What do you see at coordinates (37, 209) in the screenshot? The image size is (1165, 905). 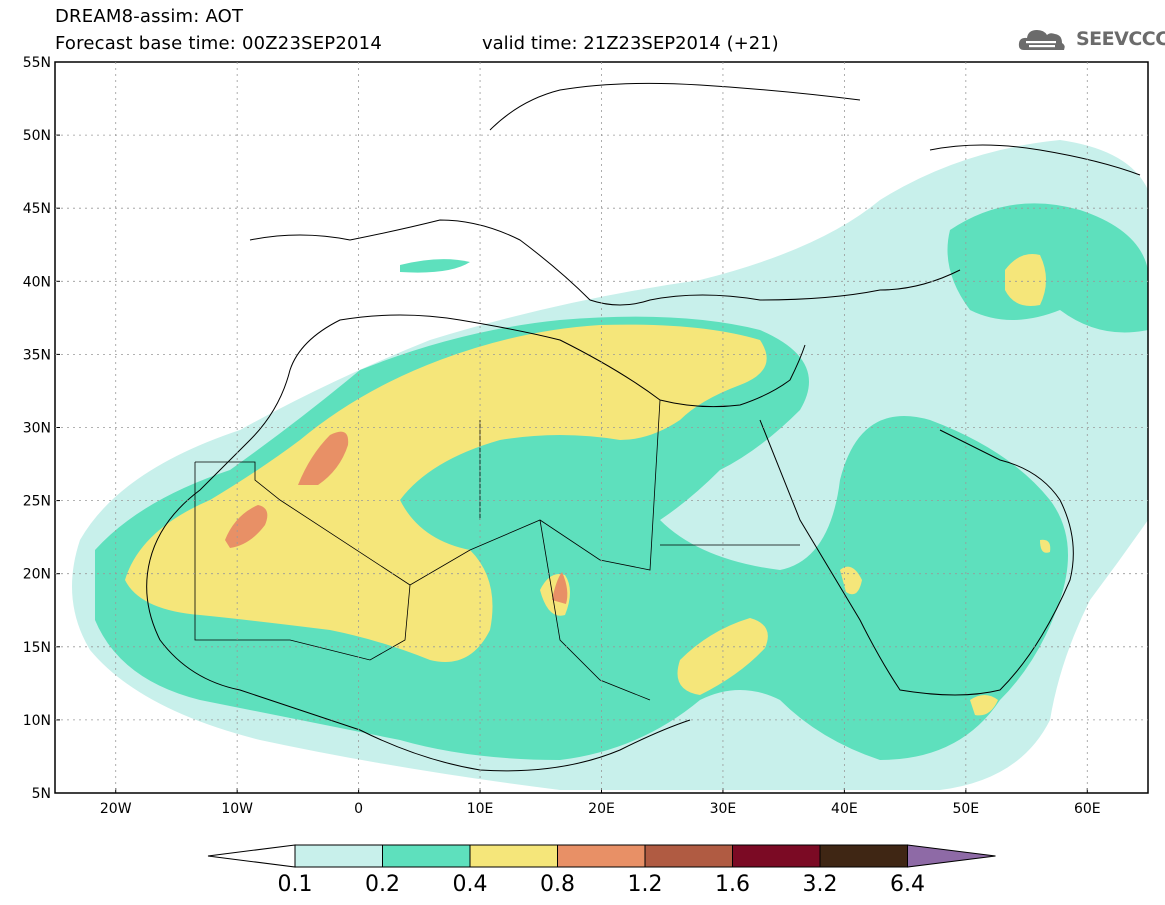 I see `lat-label: 45N` at bounding box center [37, 209].